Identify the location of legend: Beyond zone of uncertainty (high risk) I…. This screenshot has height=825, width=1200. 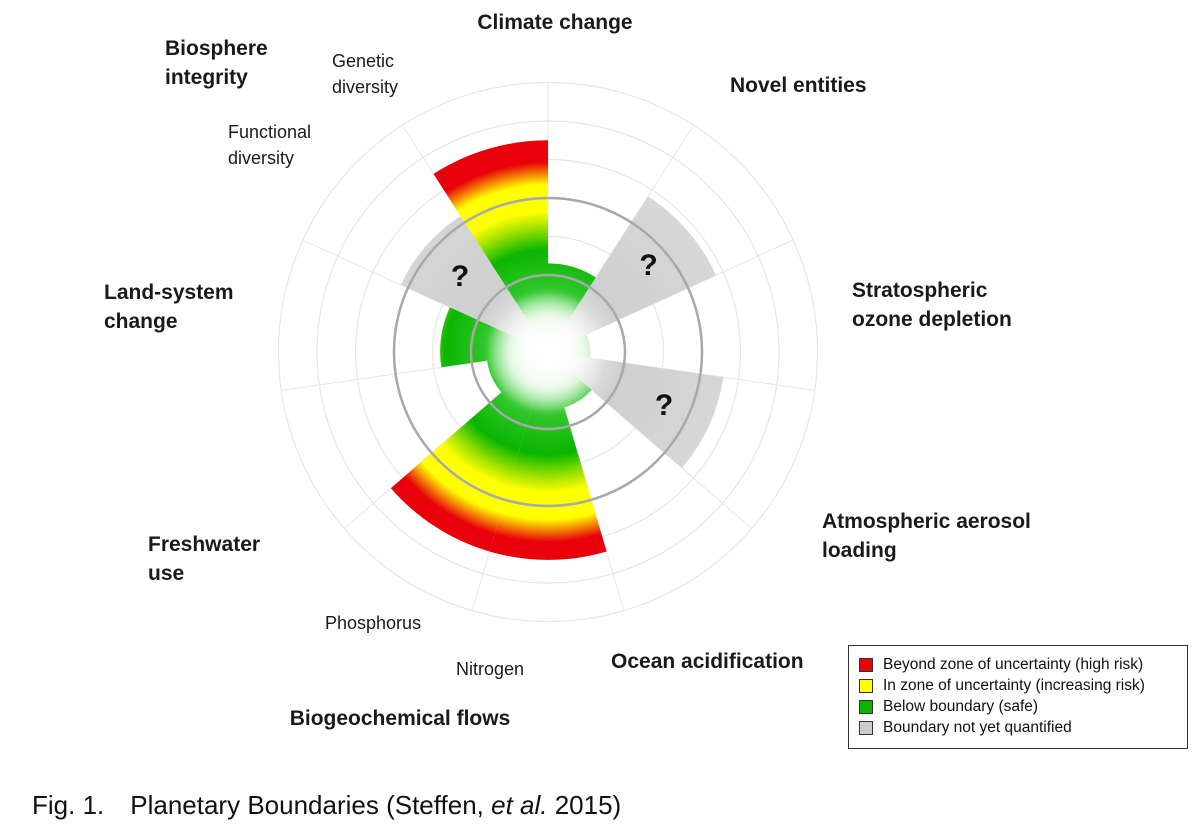
(1018, 697).